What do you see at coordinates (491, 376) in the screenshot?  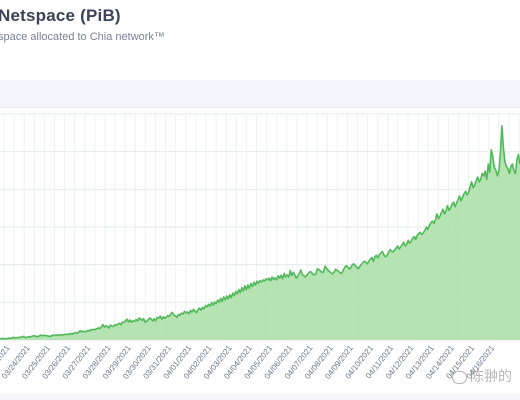 I see `watermark-text: 陈翀的` at bounding box center [491, 376].